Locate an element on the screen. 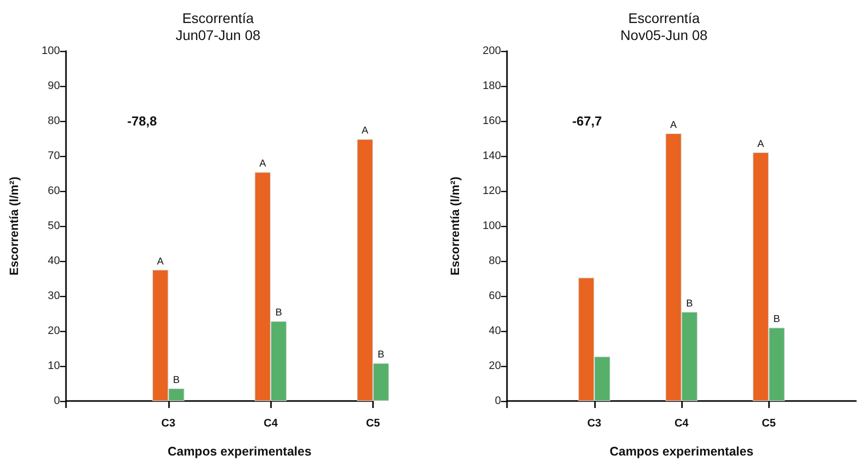  y-tick-label: 50 is located at coordinates (54, 226).